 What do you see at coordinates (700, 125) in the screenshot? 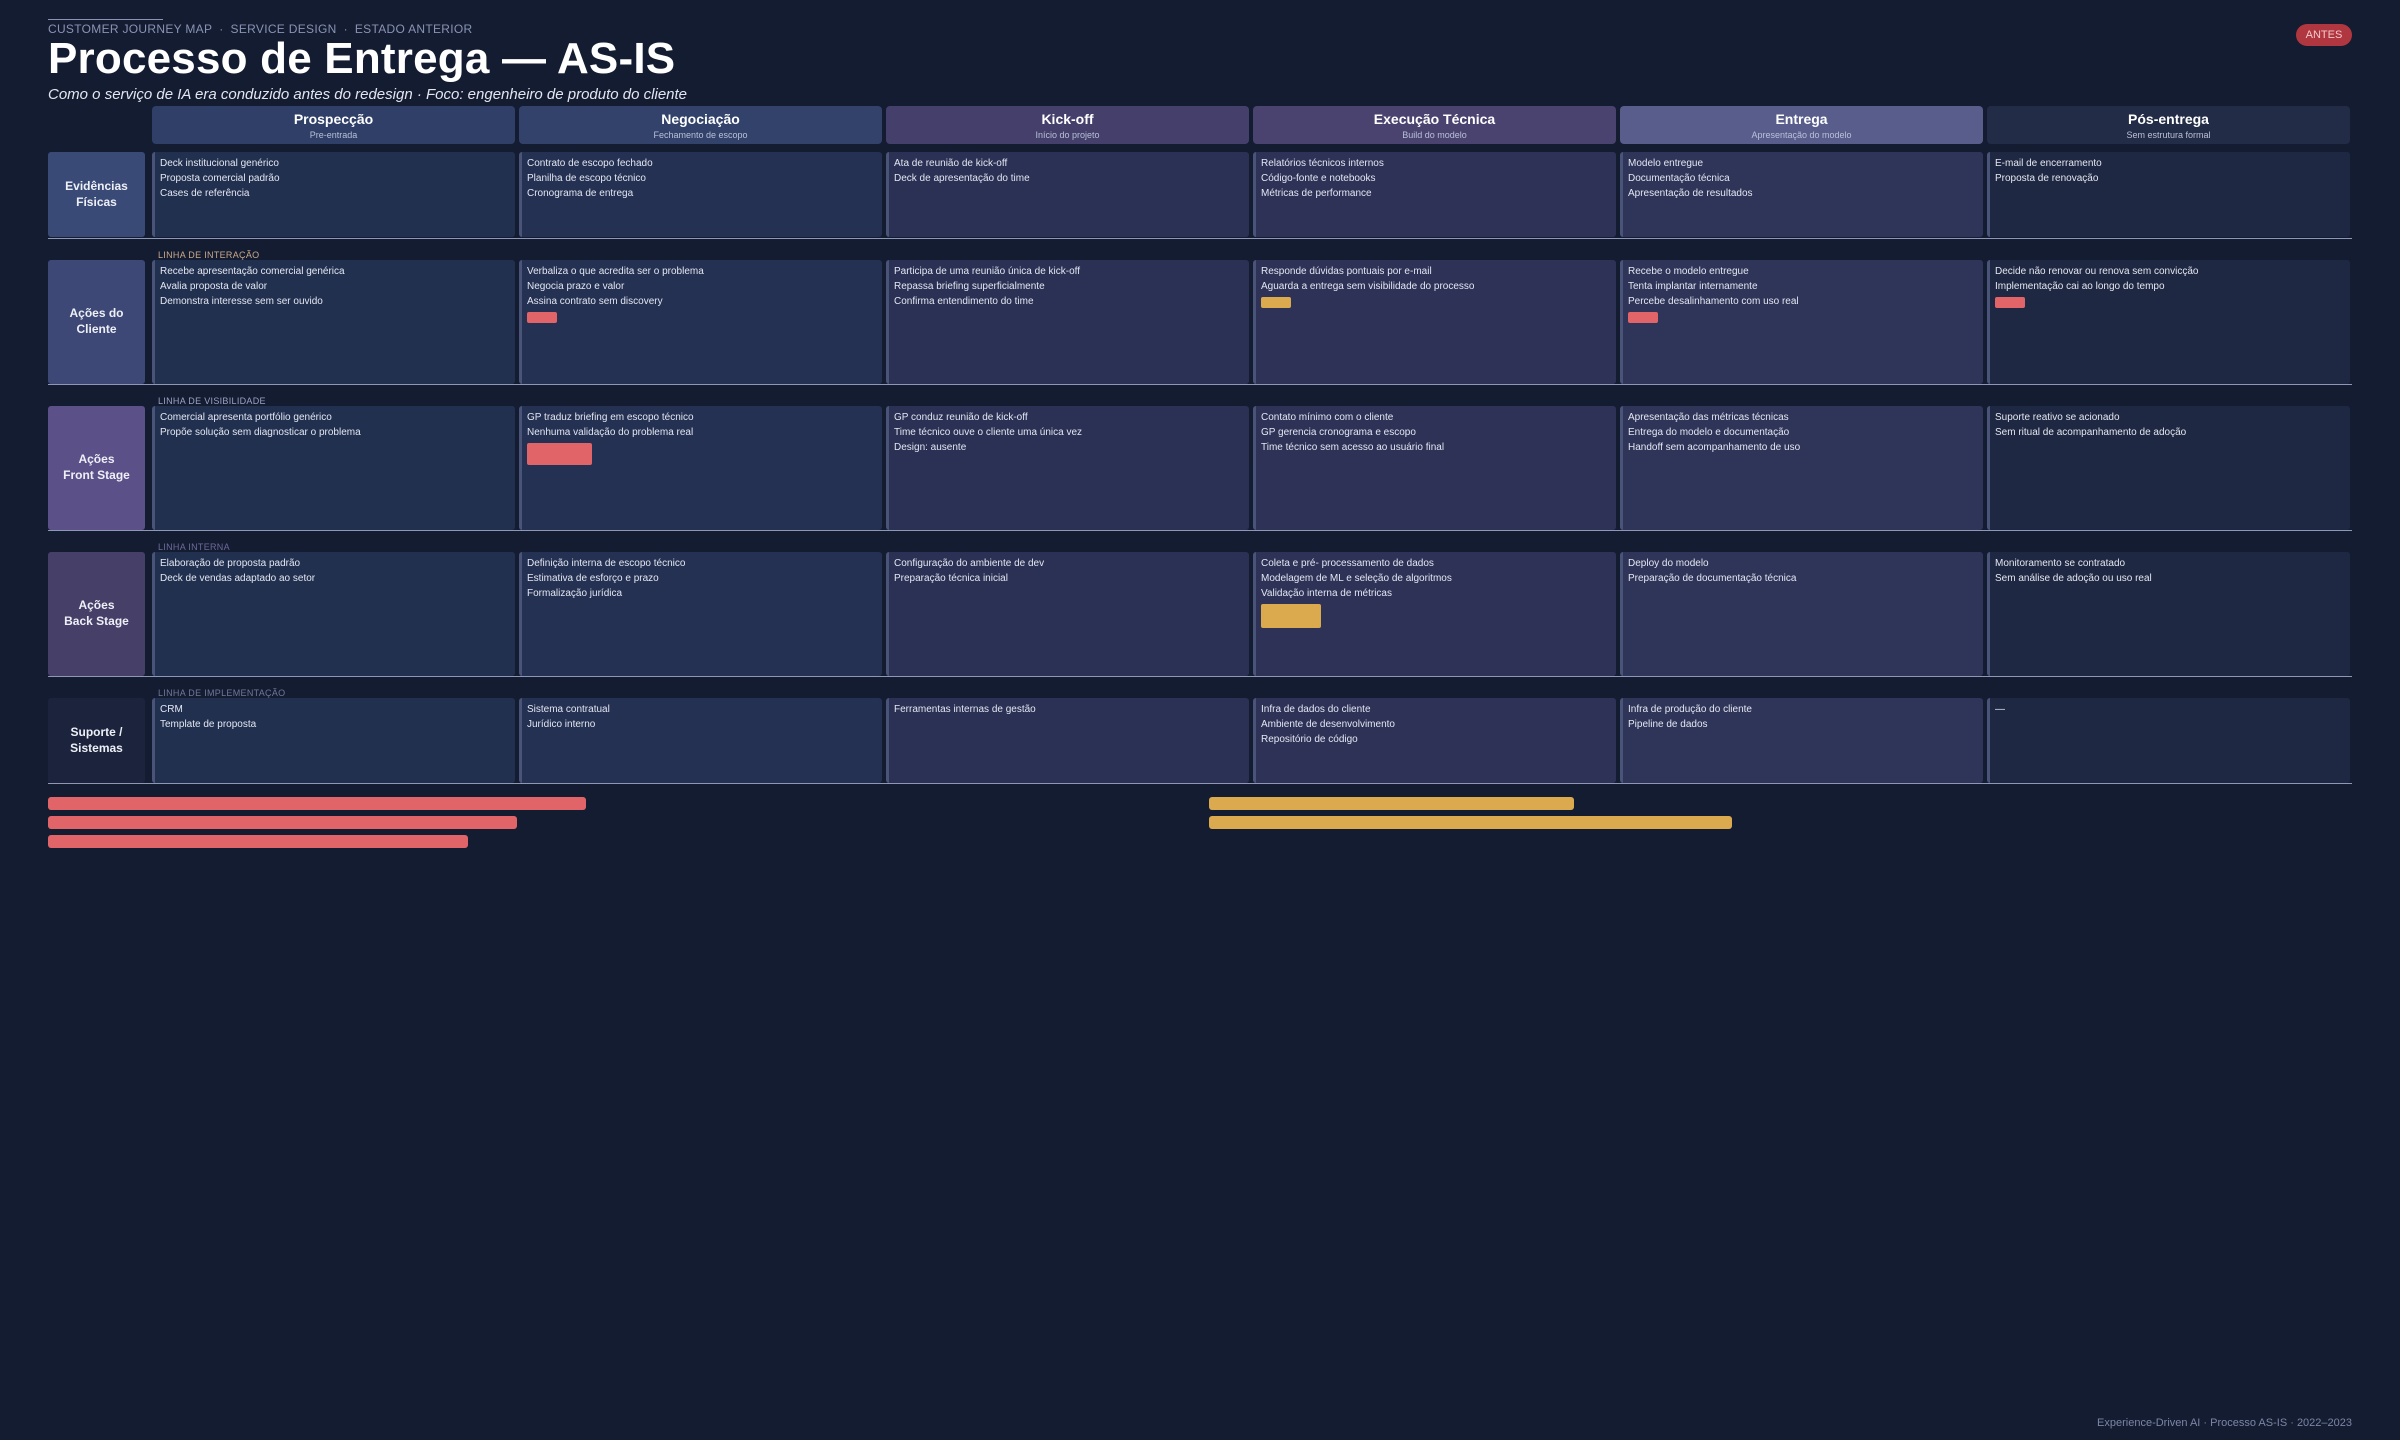
I see `phase-header: Negociação Fechamento de escopo` at bounding box center [700, 125].